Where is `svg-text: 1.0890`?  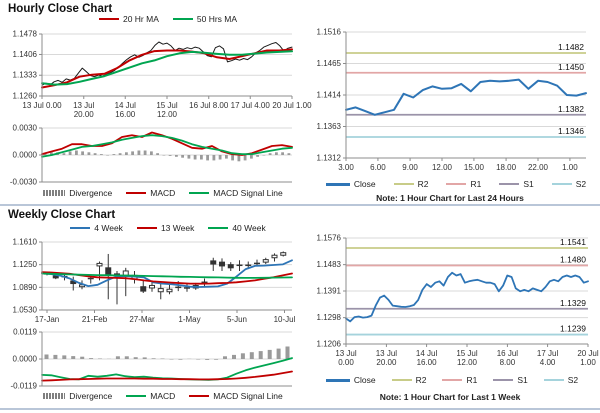 svg-text: 1.0890 is located at coordinates (25, 287).